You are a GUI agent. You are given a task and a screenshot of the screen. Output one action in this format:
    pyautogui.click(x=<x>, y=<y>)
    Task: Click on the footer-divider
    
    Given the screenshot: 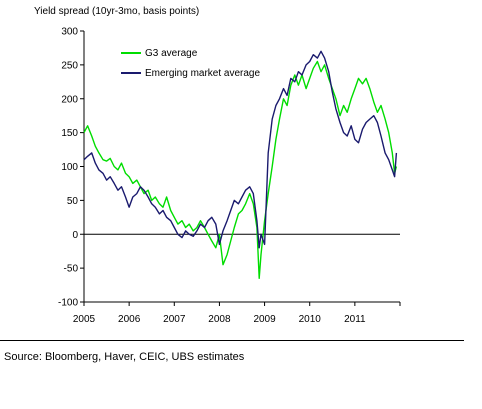 What is the action you would take?
    pyautogui.click(x=232, y=340)
    